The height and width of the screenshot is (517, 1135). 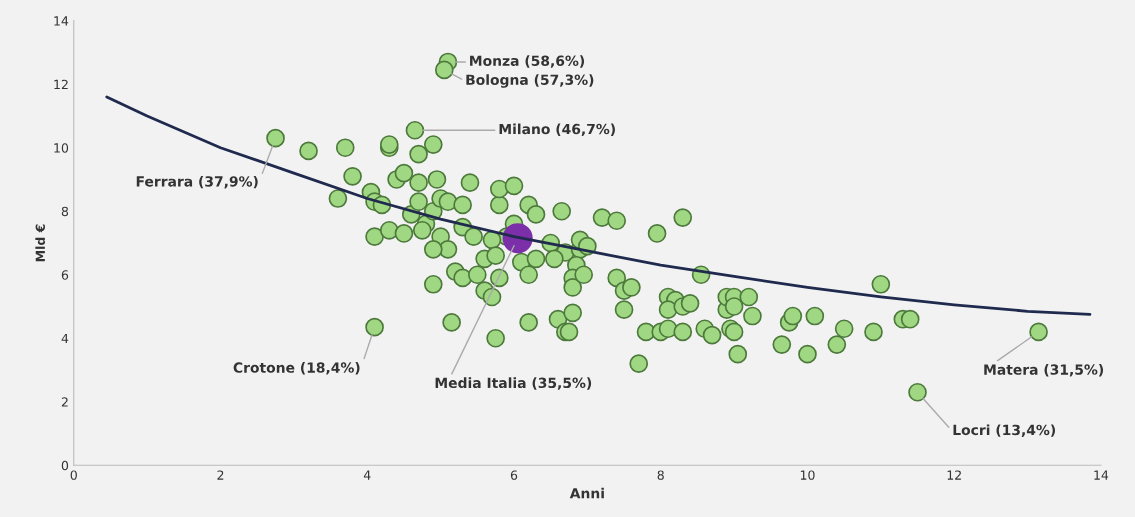 What do you see at coordinates (1044, 370) in the screenshot?
I see `annotation: Matera (31,5%)` at bounding box center [1044, 370].